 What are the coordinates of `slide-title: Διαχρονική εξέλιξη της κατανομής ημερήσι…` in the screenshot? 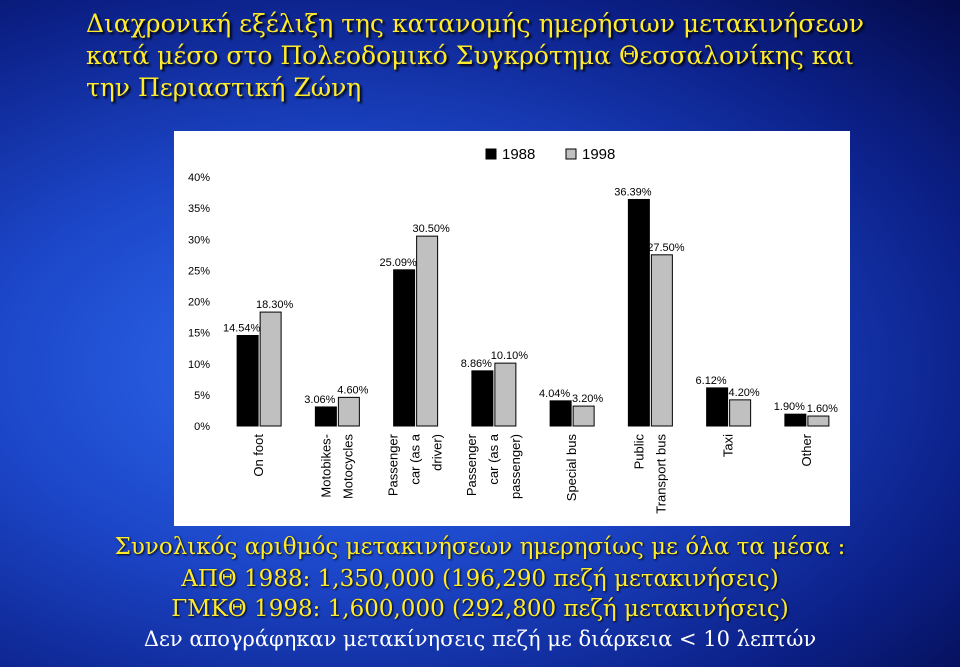 It's located at (511, 56).